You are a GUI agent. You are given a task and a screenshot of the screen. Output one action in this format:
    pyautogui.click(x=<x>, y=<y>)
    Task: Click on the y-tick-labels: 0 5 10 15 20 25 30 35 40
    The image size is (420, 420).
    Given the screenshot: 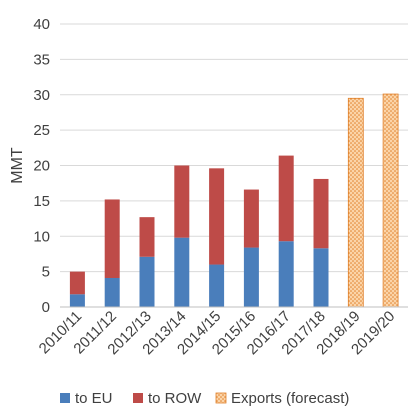 What is the action you would take?
    pyautogui.click(x=41, y=166)
    